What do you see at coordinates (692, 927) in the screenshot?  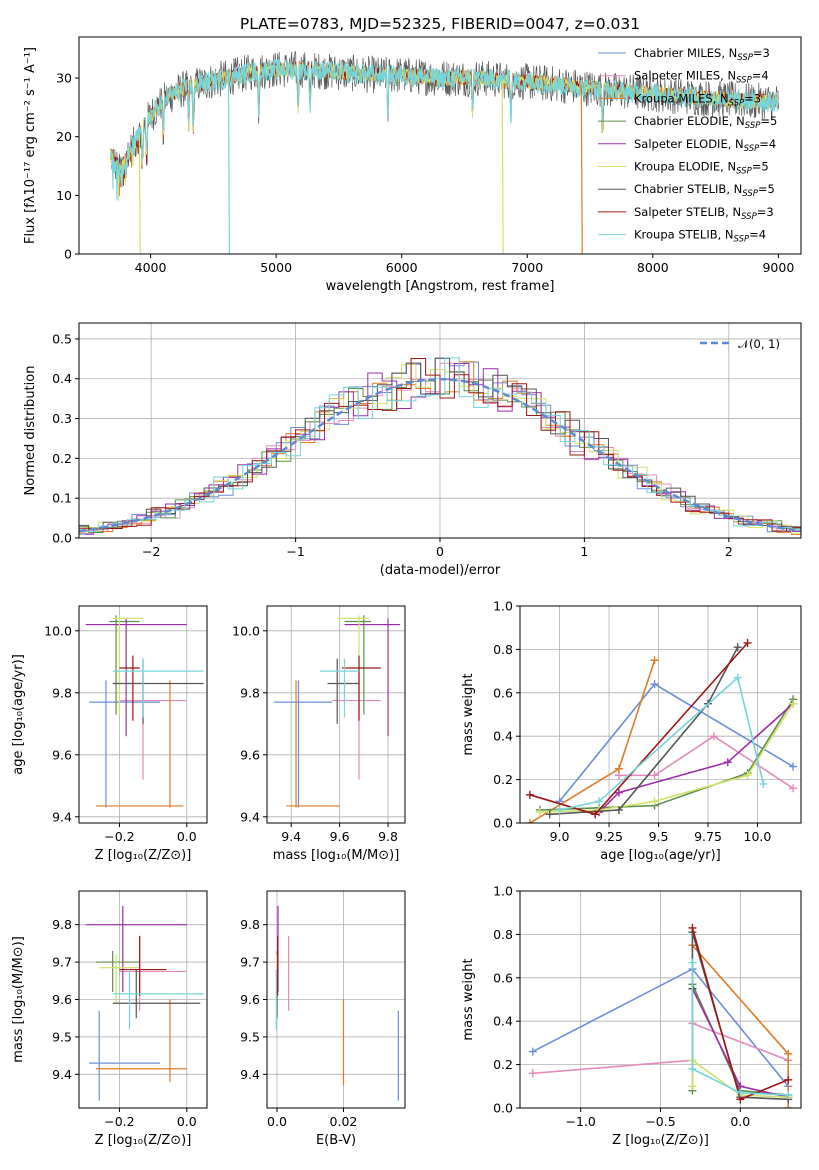 I see `weight-marker-salpeter_stelib` at bounding box center [692, 927].